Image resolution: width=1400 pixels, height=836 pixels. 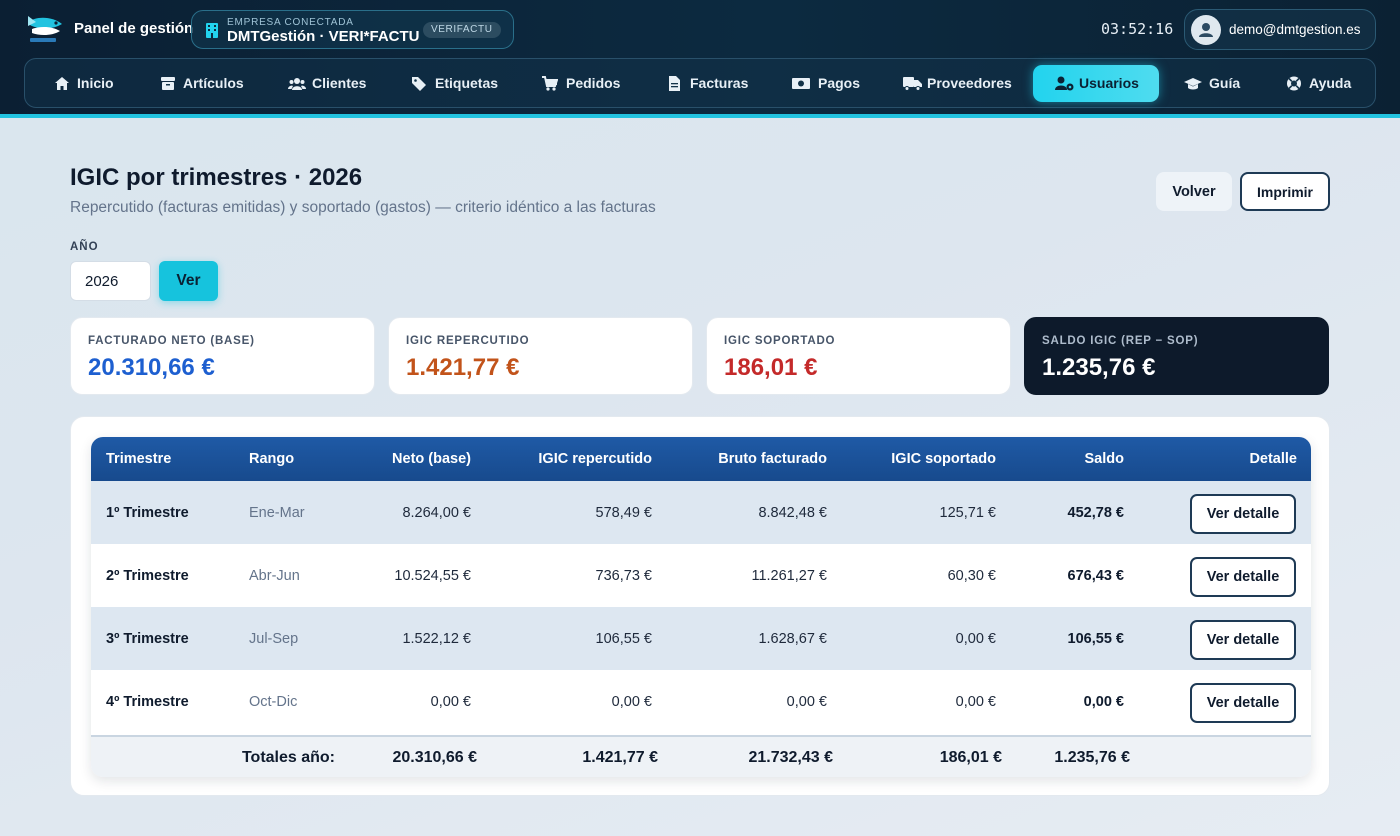 I want to click on kpi-label: FACTURADO NETO (BASE), so click(x=171, y=341).